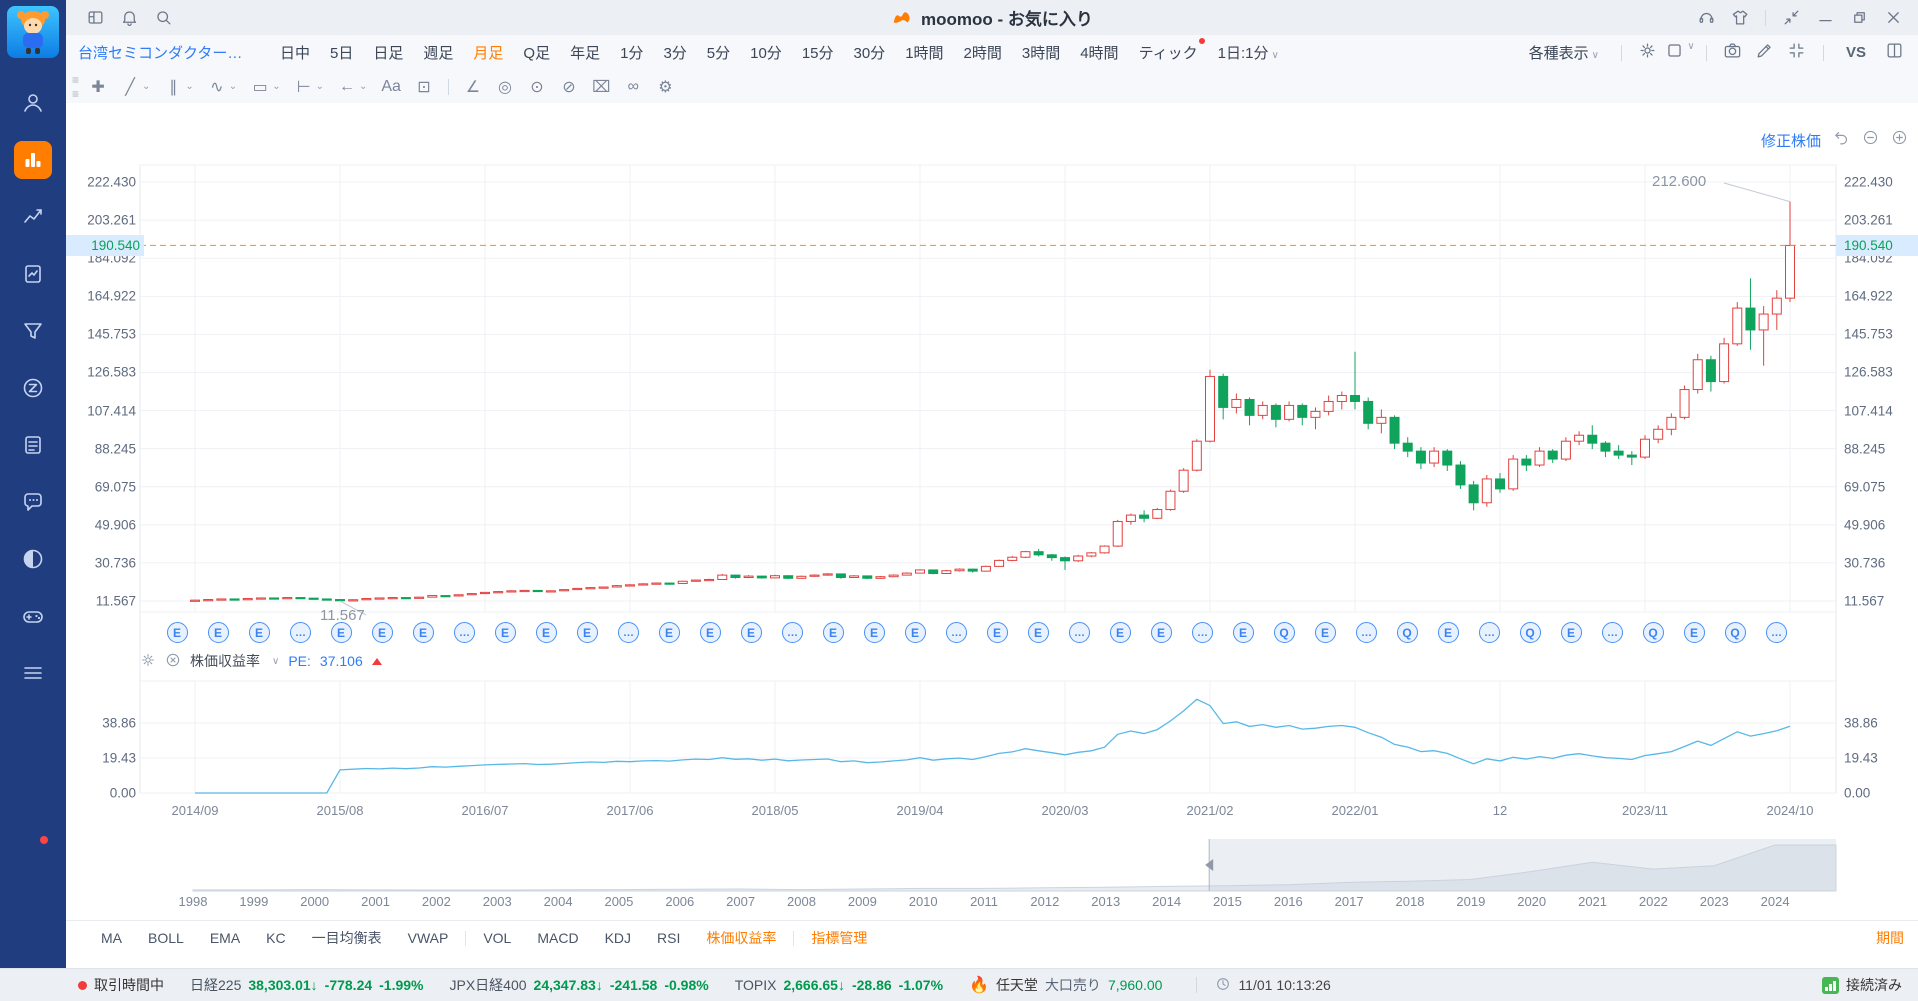 The image size is (1918, 1001). Describe the element at coordinates (33, 331) in the screenshot. I see `sidebar-item-screener` at that location.